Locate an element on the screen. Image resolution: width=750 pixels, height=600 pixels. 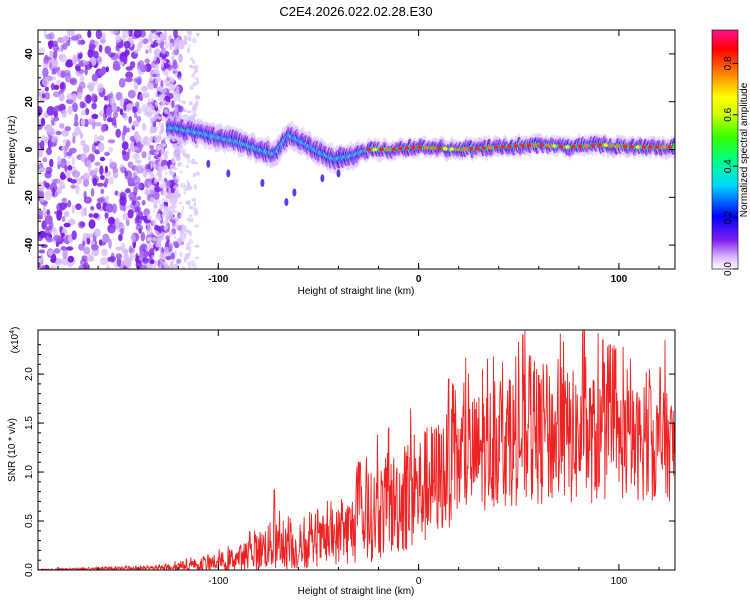
y-tick-label: 1.5 is located at coordinates (29, 423).